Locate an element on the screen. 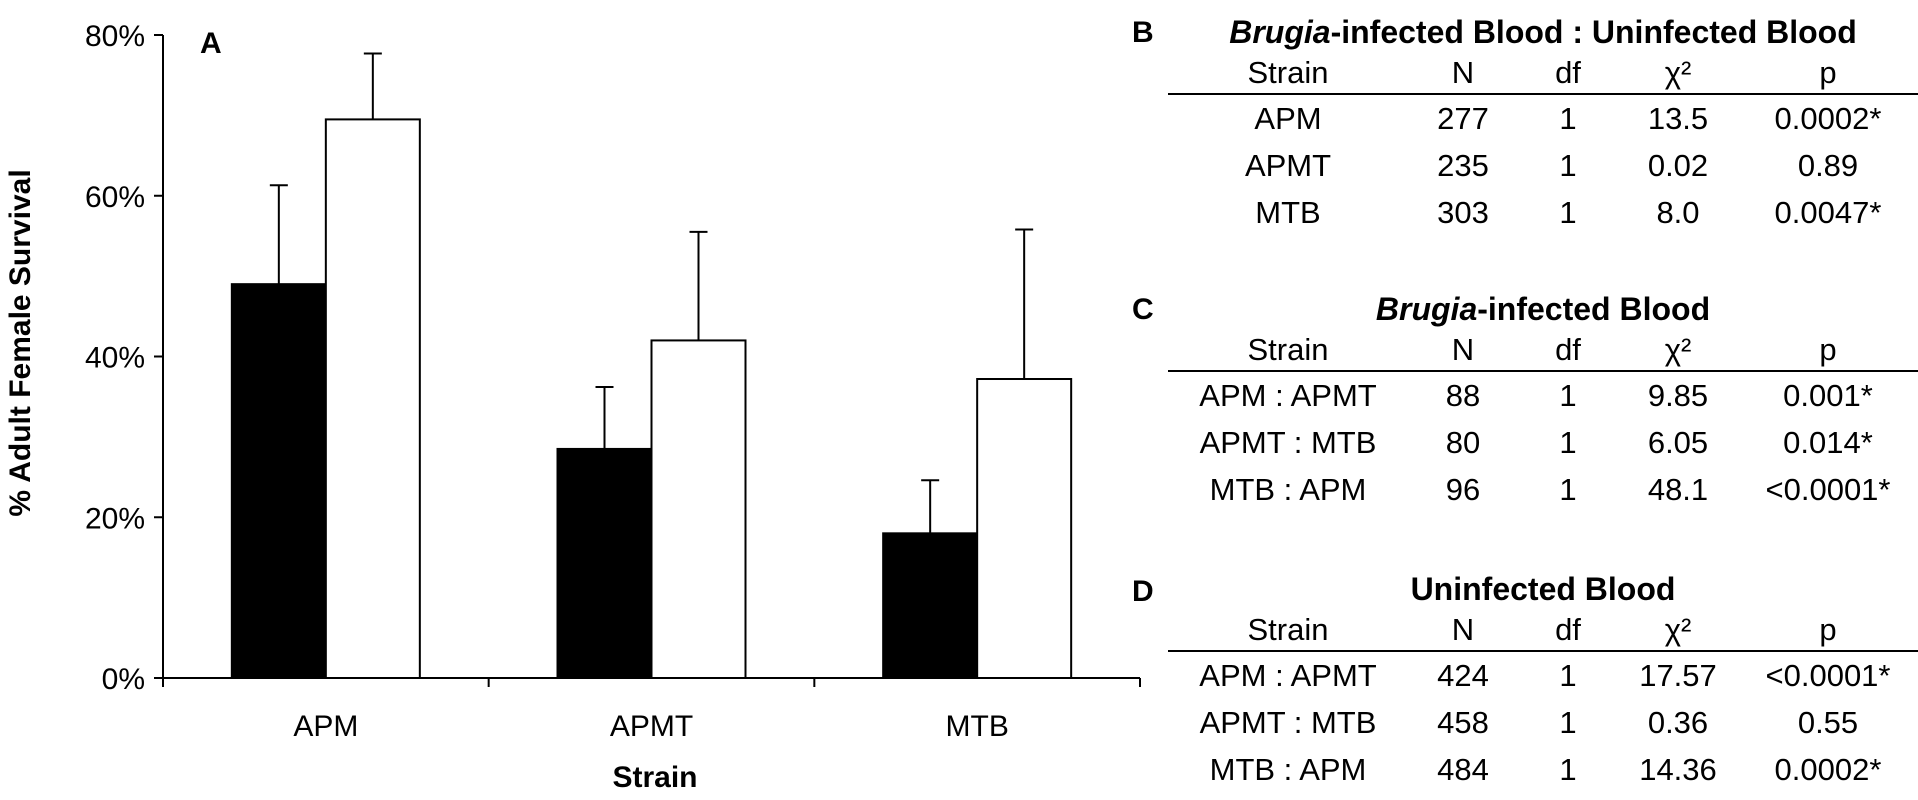 The width and height of the screenshot is (1918, 800). x-tick-label: APM is located at coordinates (325, 726).